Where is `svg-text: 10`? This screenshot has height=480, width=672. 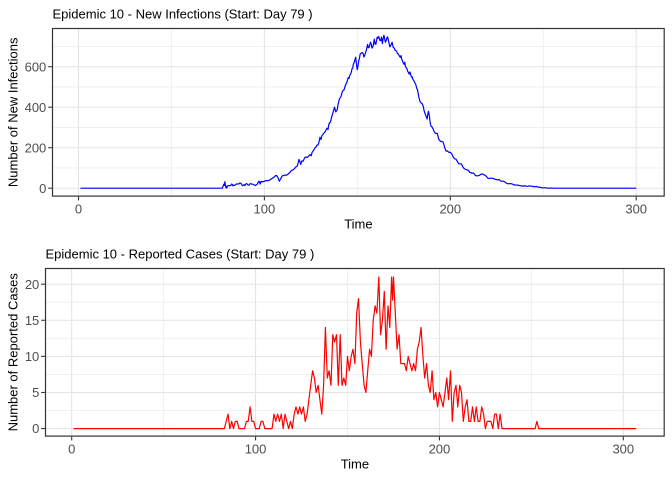
svg-text: 10 is located at coordinates (32, 356).